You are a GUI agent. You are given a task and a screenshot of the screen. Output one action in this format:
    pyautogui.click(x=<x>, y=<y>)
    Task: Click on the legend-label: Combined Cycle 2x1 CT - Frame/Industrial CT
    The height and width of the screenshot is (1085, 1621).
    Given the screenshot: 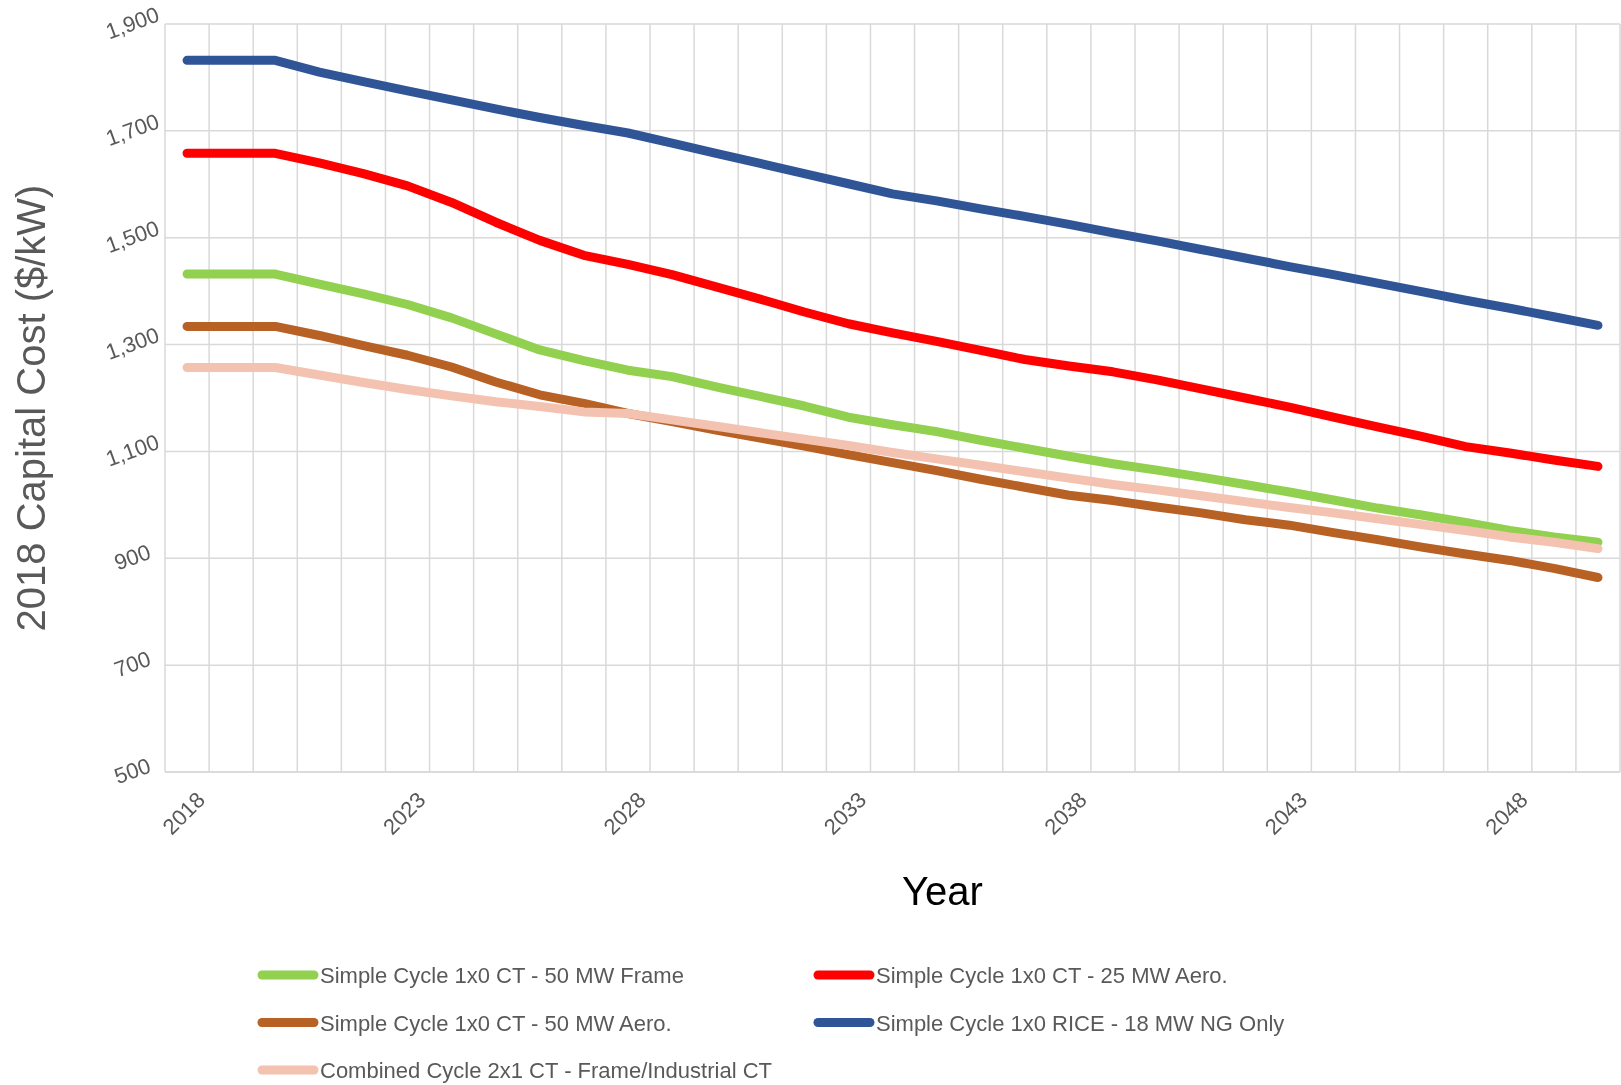 What is the action you would take?
    pyautogui.click(x=546, y=1070)
    